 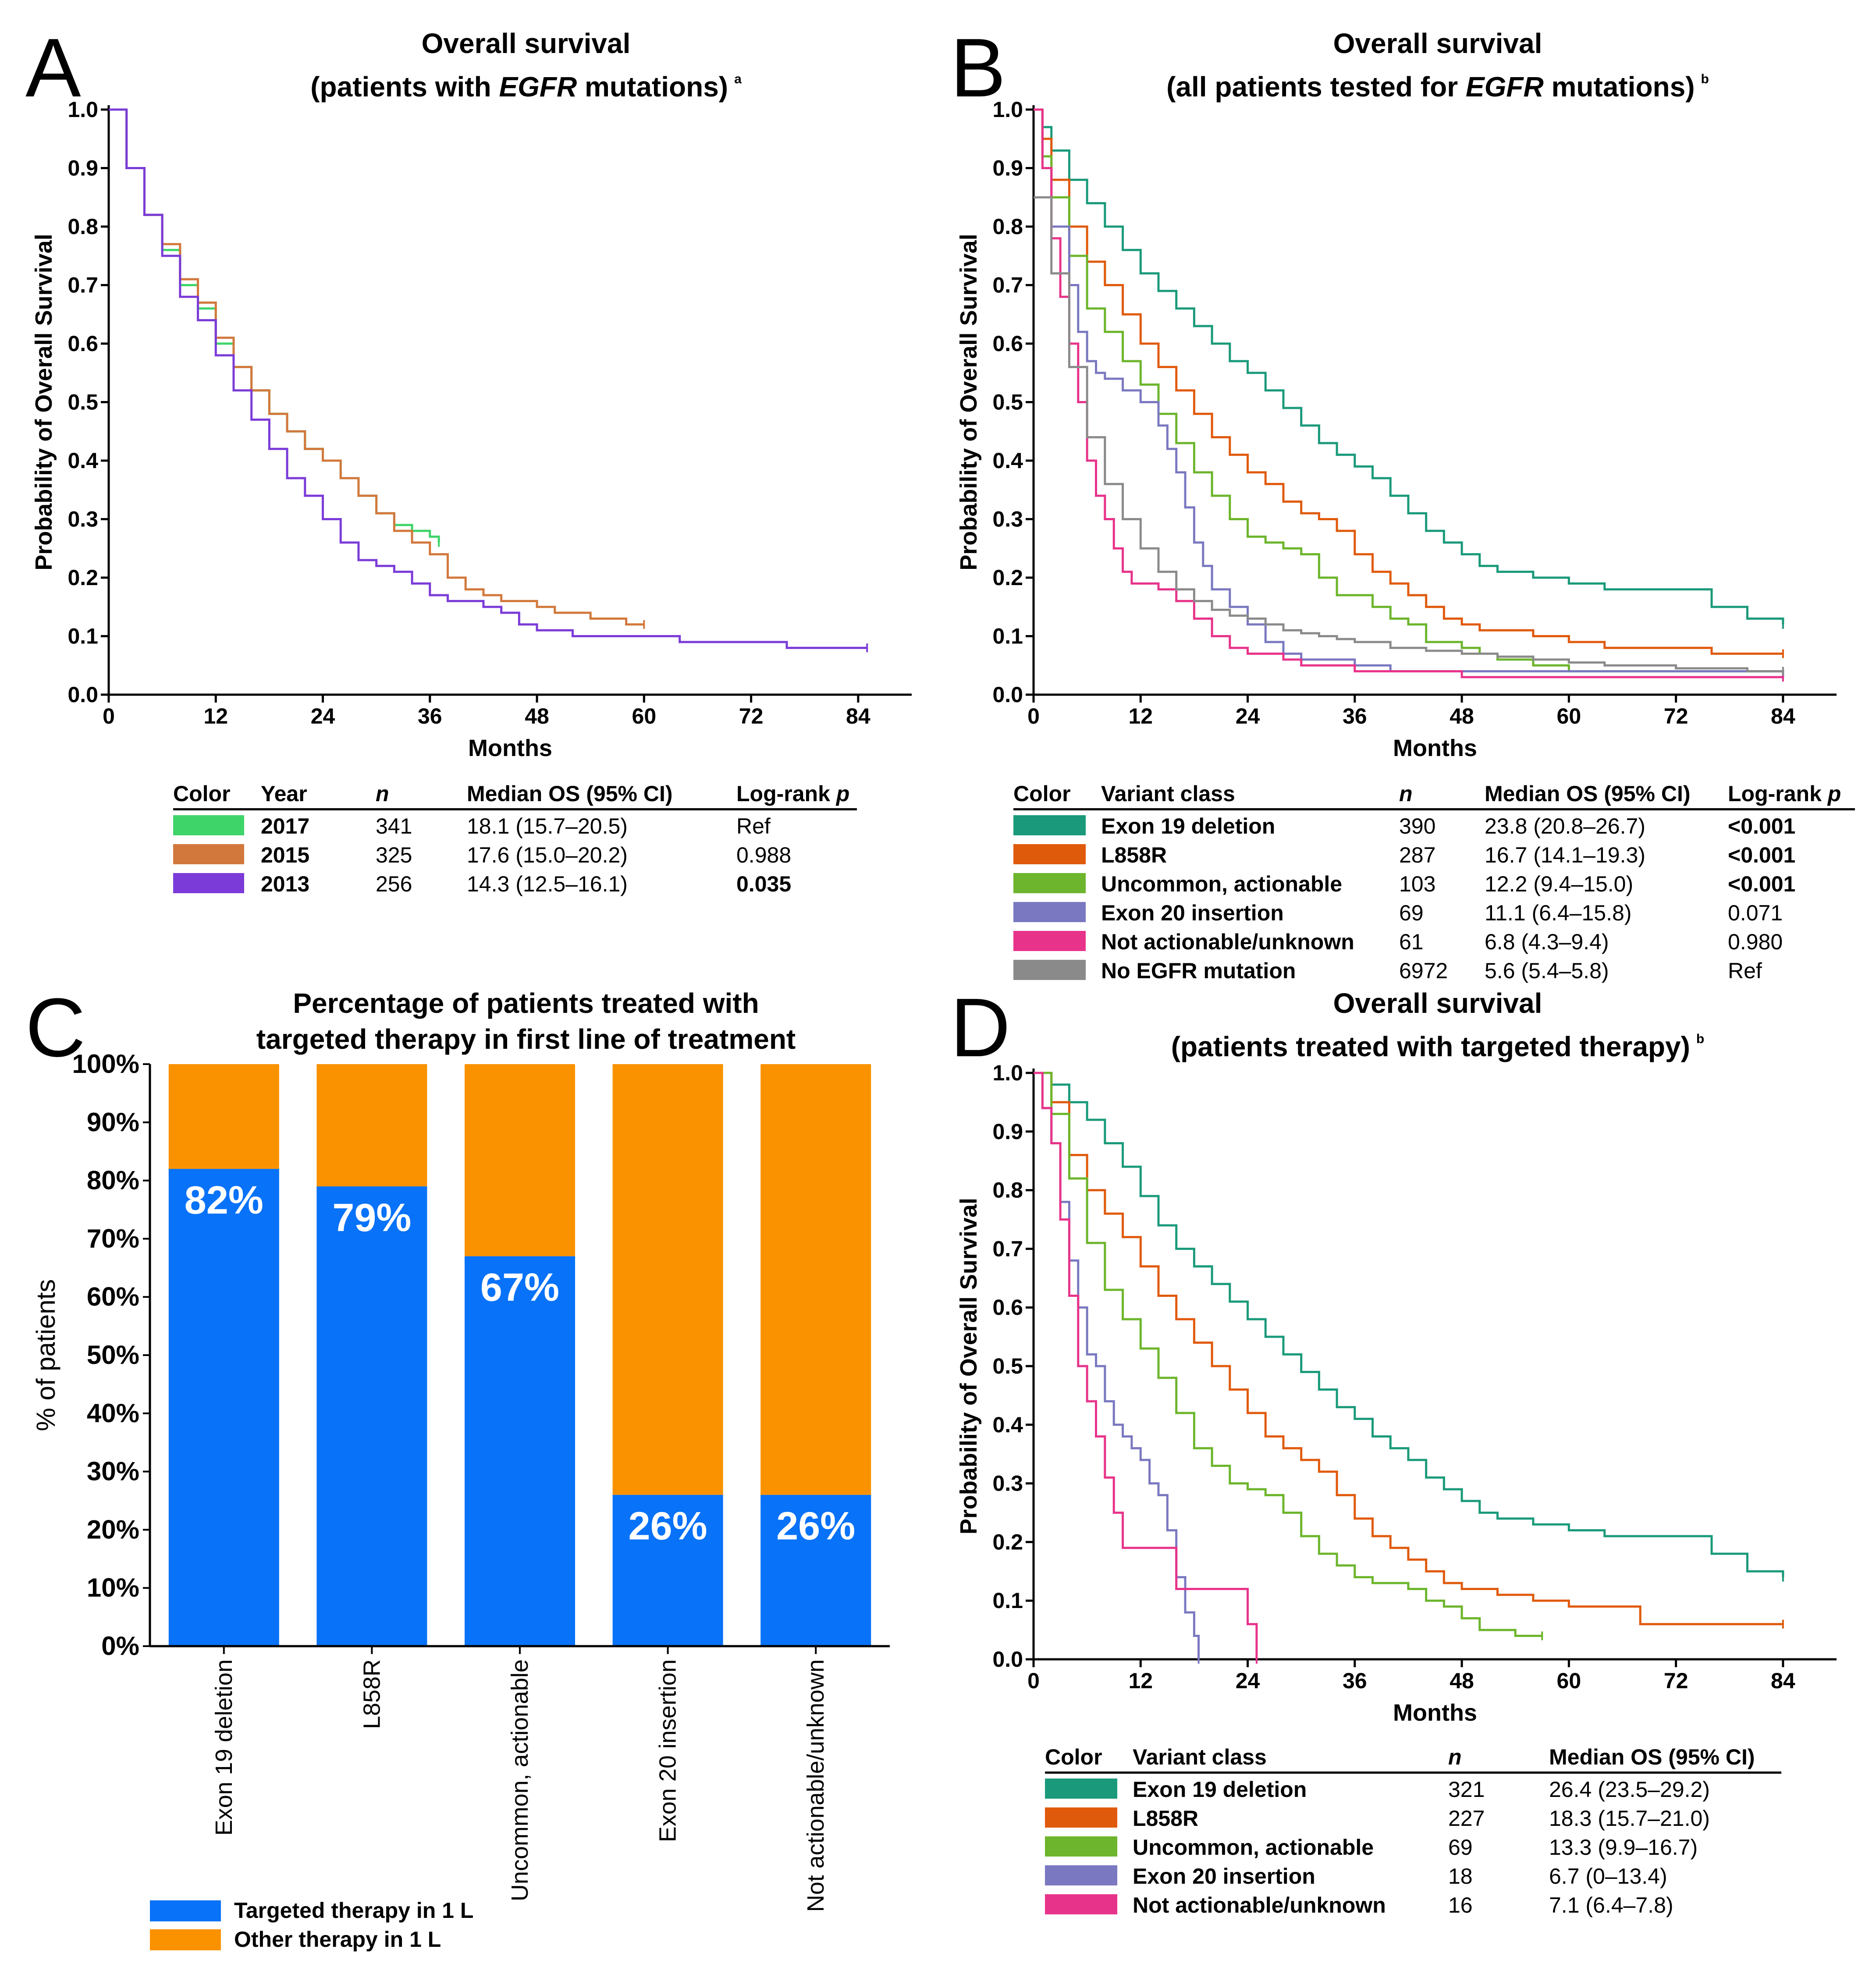 I want to click on y-axis-label: % of patients, so click(x=45, y=1355).